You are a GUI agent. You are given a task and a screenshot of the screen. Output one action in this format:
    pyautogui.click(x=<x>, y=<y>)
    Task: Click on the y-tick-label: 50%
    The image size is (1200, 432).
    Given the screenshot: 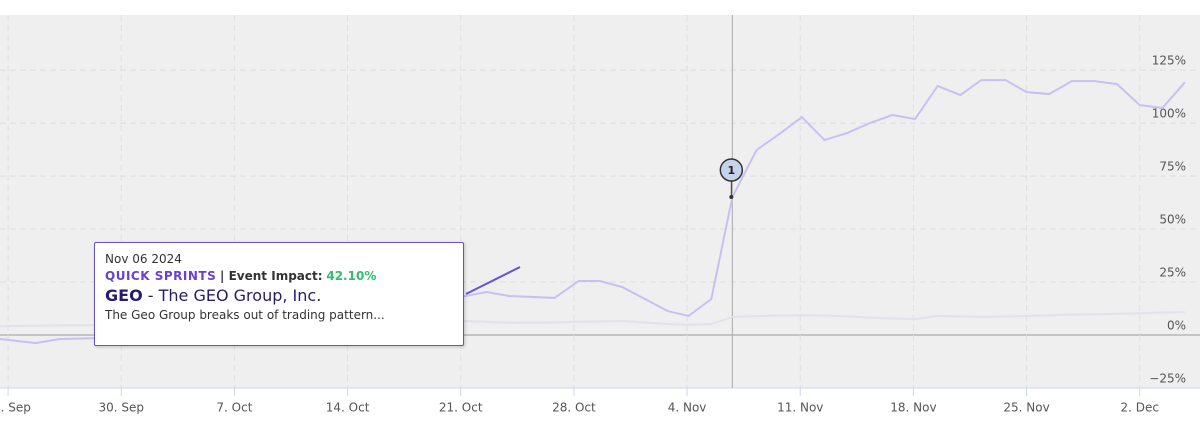 What is the action you would take?
    pyautogui.click(x=1172, y=220)
    